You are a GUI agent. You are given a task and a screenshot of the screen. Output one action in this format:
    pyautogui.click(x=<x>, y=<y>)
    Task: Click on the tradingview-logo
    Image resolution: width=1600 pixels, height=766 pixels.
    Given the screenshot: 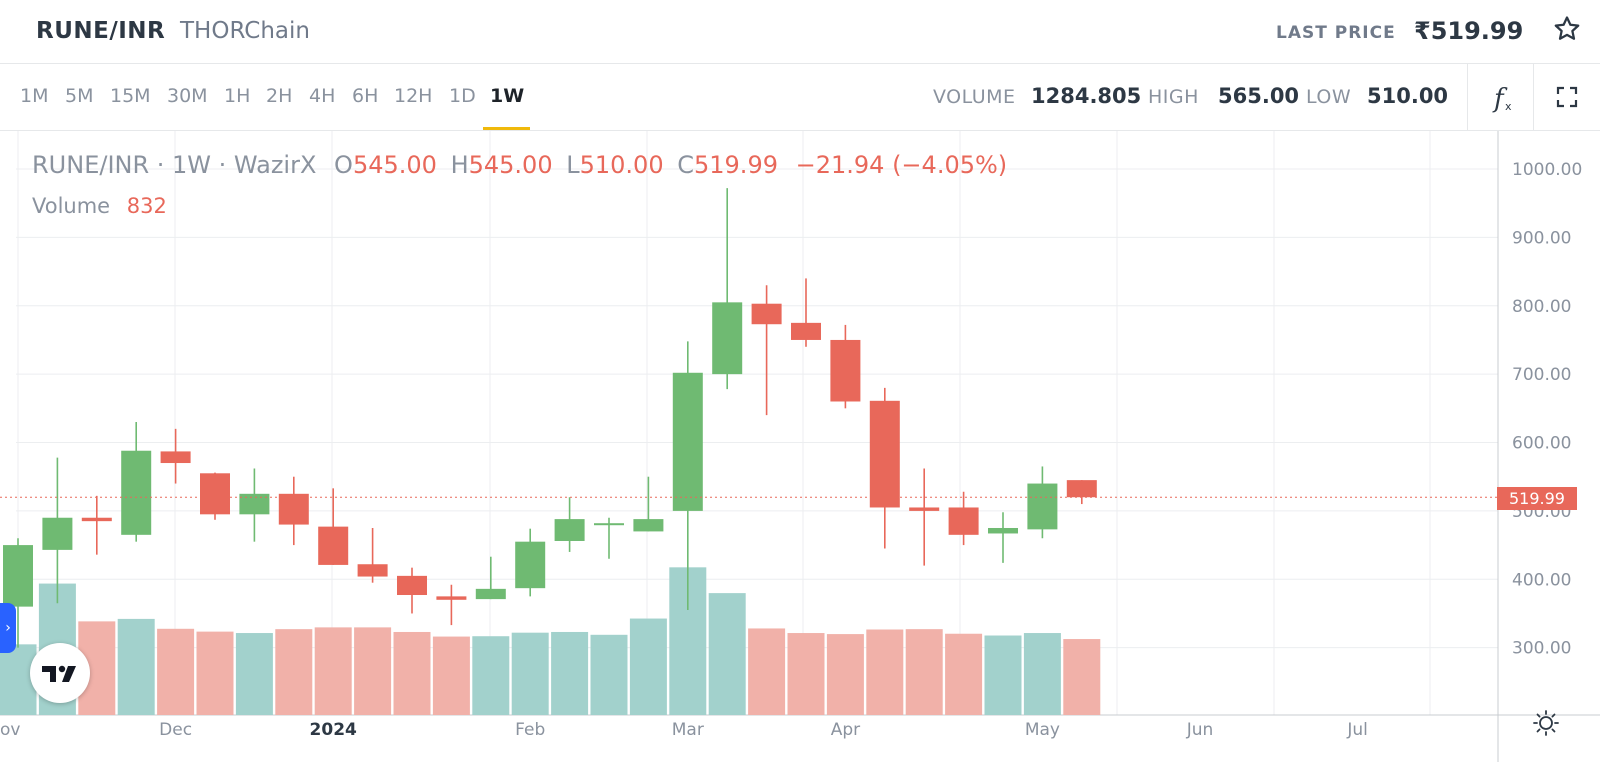 What is the action you would take?
    pyautogui.click(x=60, y=673)
    